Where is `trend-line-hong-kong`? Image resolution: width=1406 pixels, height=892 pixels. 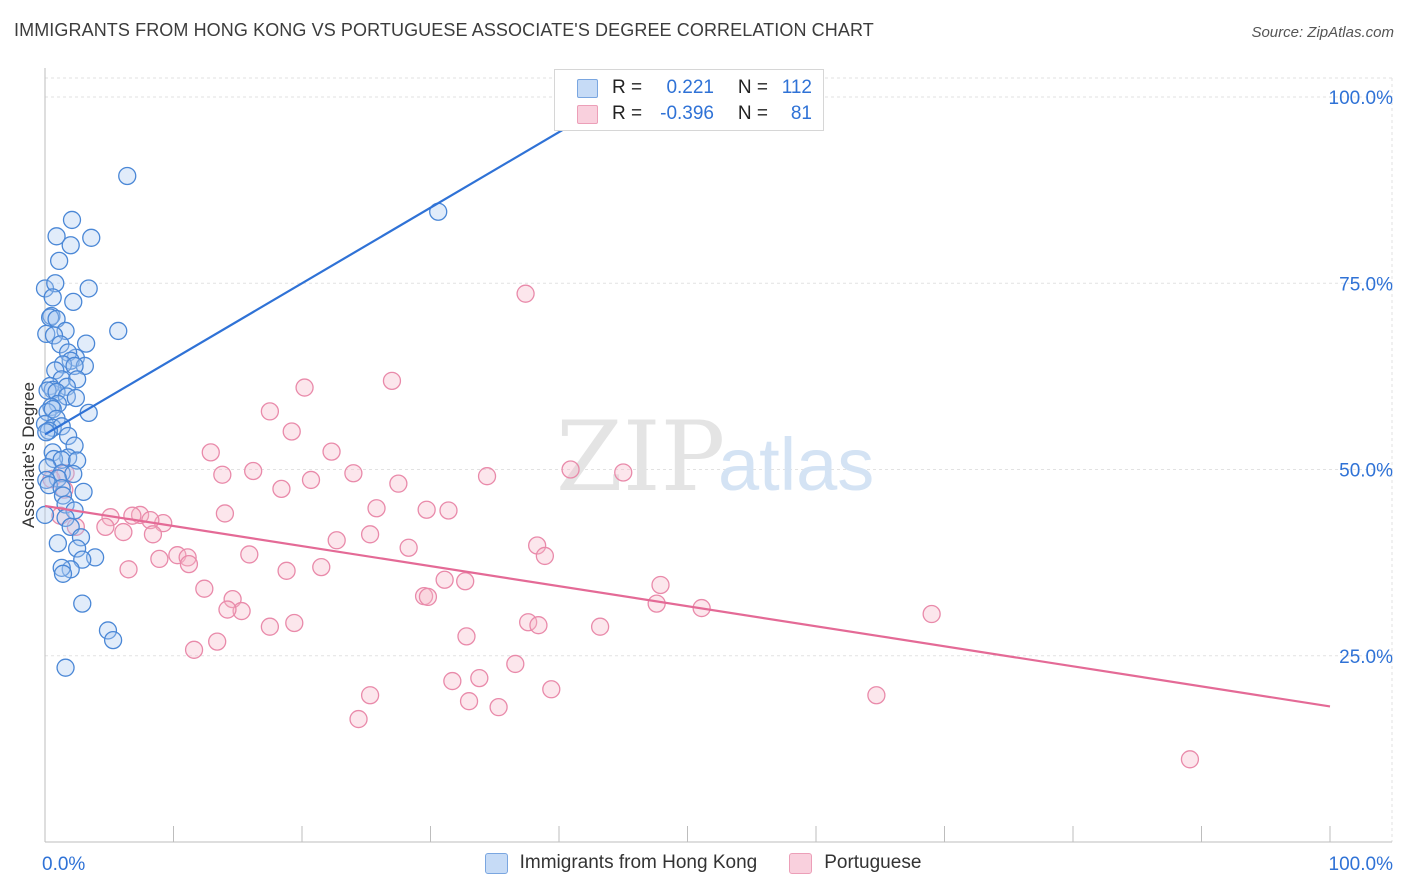 trend-line-hong-kong is located at coordinates (306, 280).